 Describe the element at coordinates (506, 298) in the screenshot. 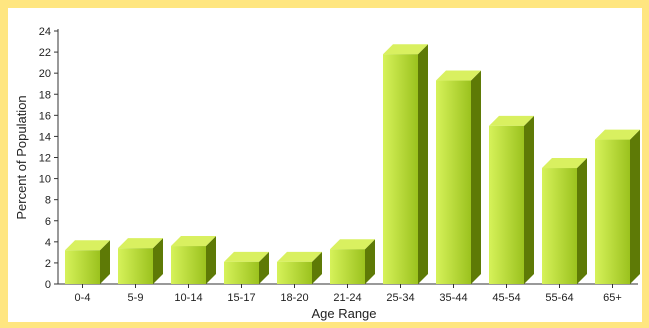

I see `x-tick-label: 45-54` at that location.